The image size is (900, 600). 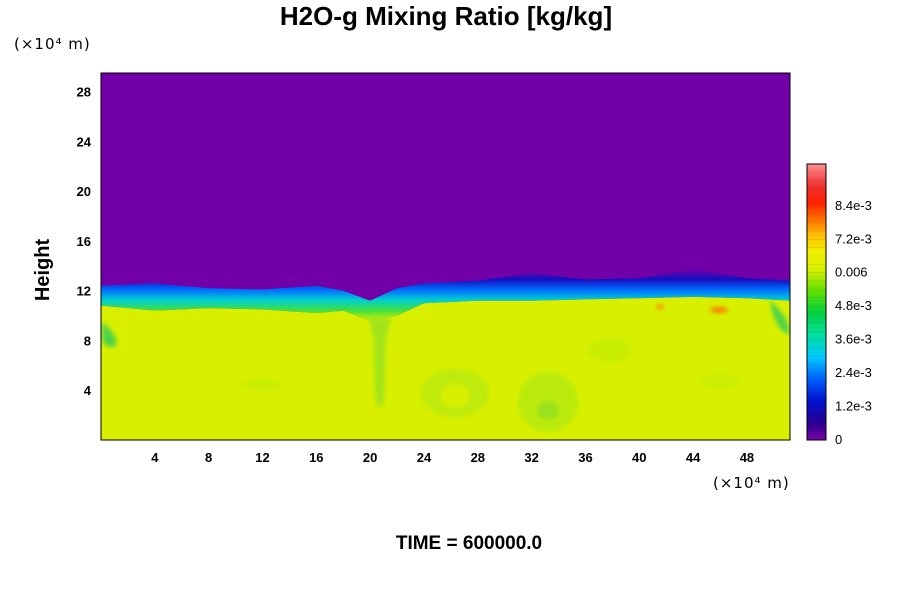 What do you see at coordinates (838, 439) in the screenshot?
I see `colorbar-label: 0` at bounding box center [838, 439].